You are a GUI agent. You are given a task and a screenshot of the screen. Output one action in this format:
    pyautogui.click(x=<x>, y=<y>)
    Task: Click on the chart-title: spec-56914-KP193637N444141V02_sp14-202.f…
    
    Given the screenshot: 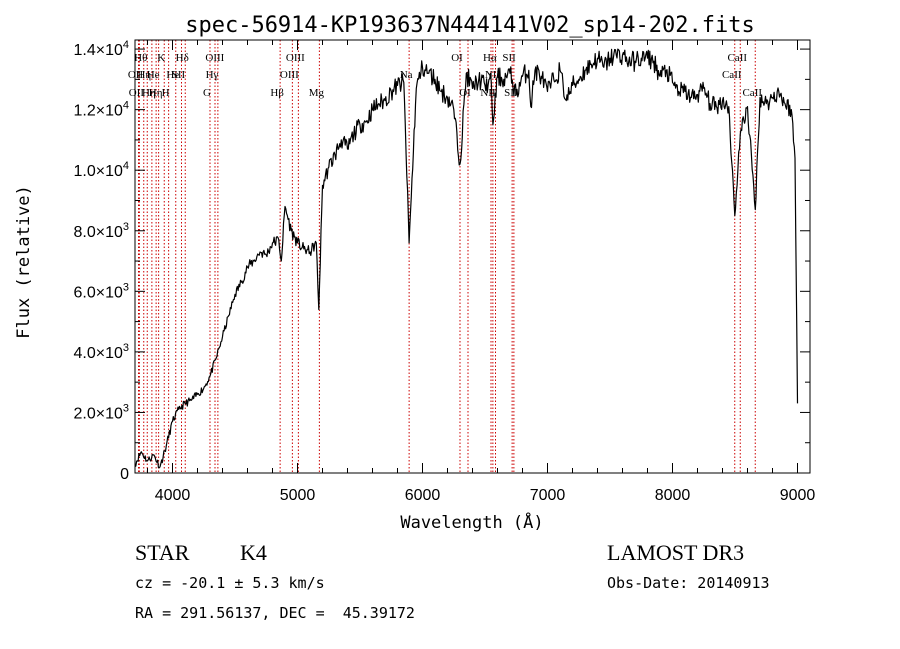 What is the action you would take?
    pyautogui.click(x=470, y=25)
    